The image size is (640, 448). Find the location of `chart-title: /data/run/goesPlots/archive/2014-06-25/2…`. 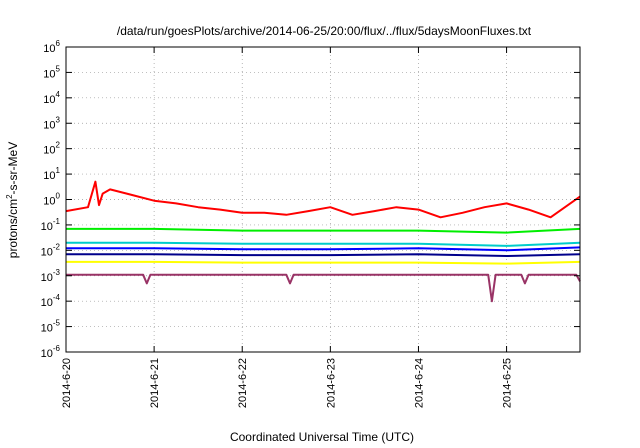

chart-title: /data/run/goesPlots/archive/2014-06-25/2… is located at coordinates (324, 31).